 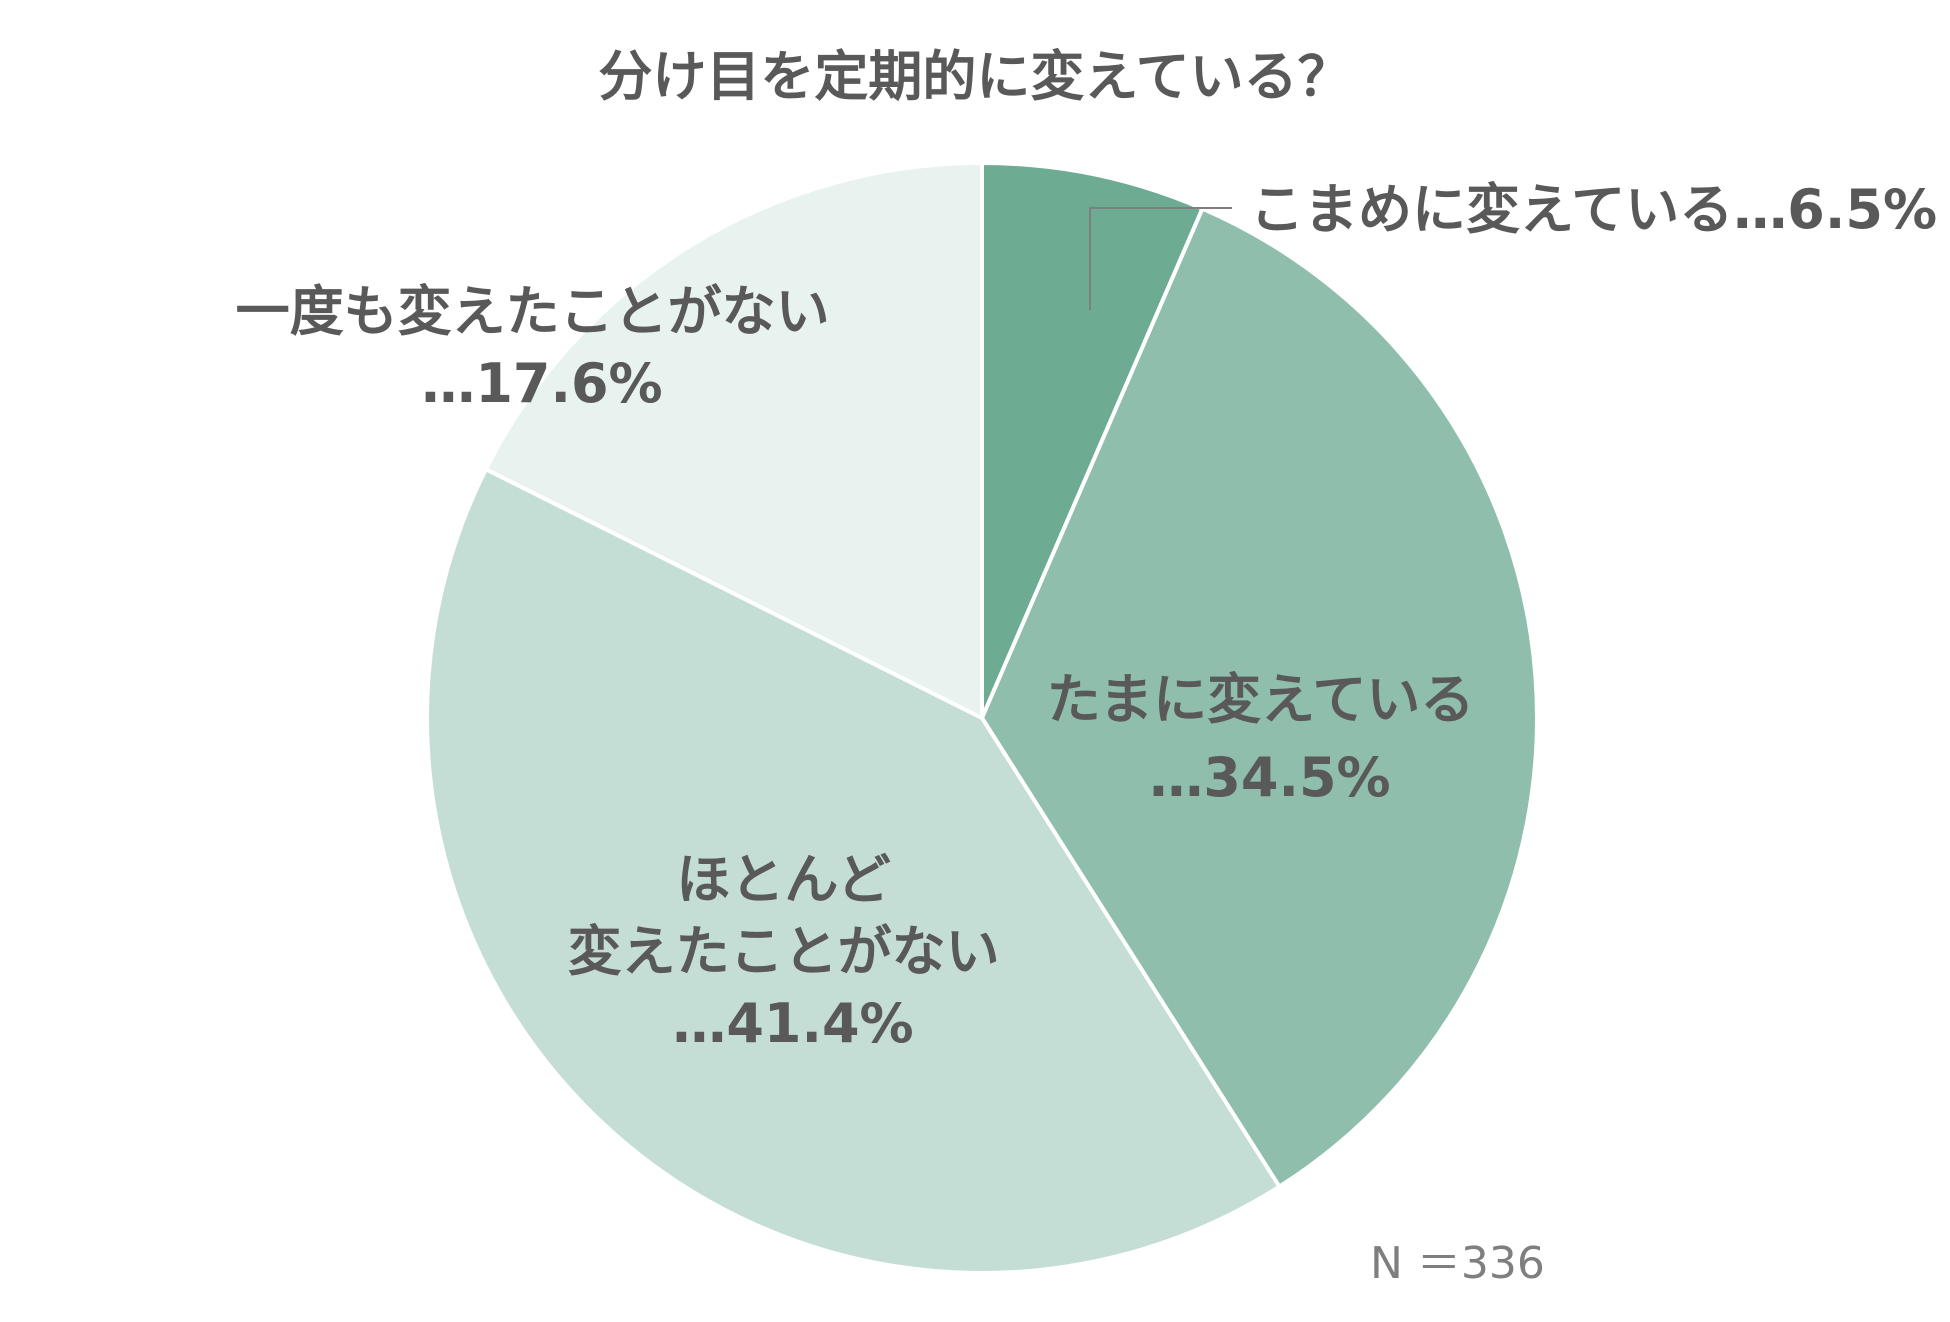 What do you see at coordinates (1160, 258) in the screenshot?
I see `leader-line` at bounding box center [1160, 258].